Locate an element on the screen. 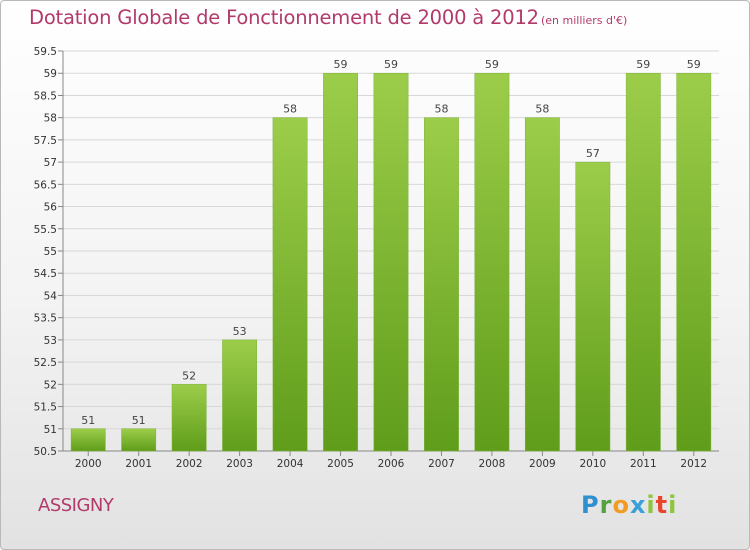 The width and height of the screenshot is (750, 550). y-tick-label: 58.5 is located at coordinates (45, 96).